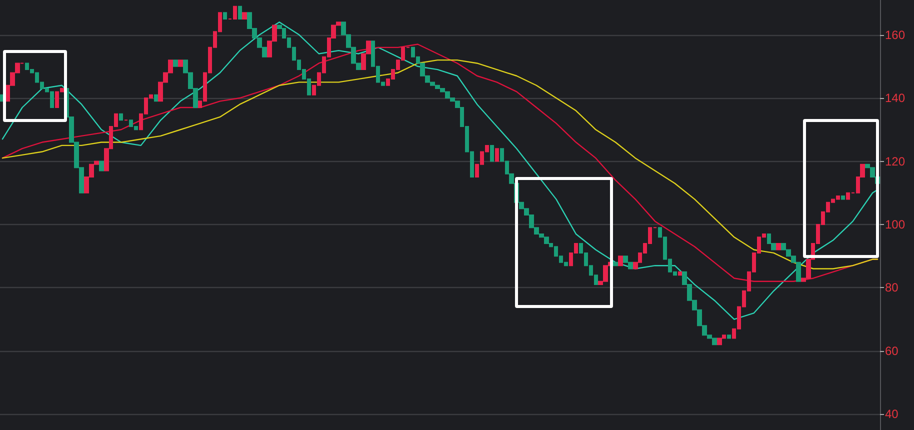 This screenshot has height=430, width=914. What do you see at coordinates (892, 414) in the screenshot?
I see `y-tick-label: 40` at bounding box center [892, 414].